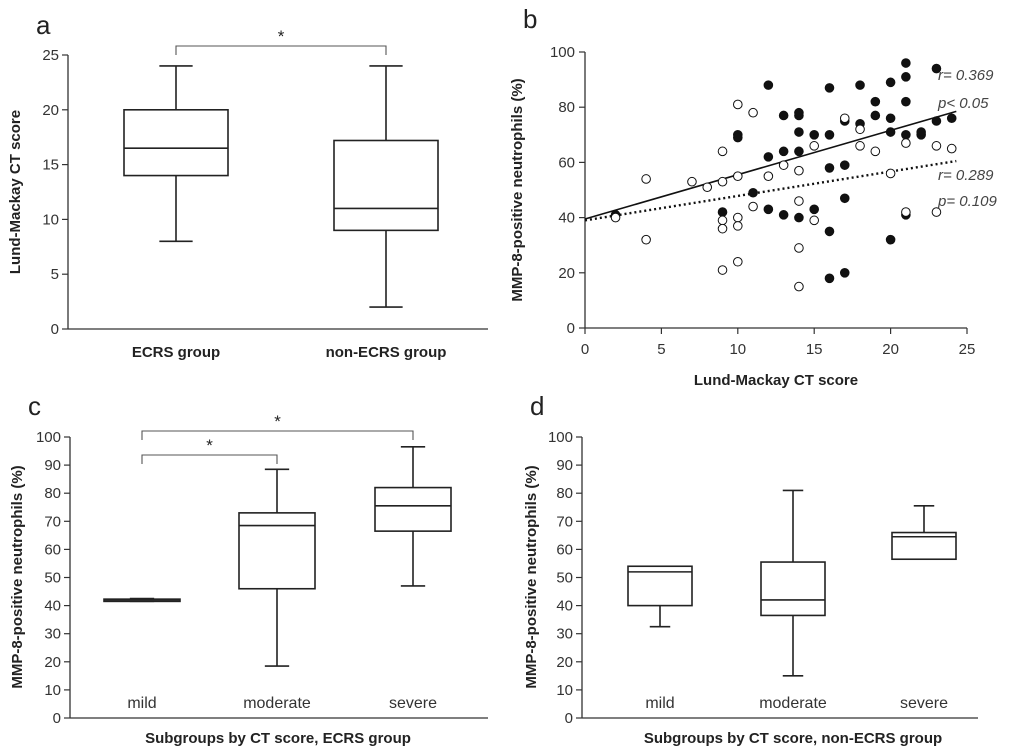 This screenshot has width=1013, height=749. What do you see at coordinates (386, 352) in the screenshot?
I see `category-label: non-ECRS group` at bounding box center [386, 352].